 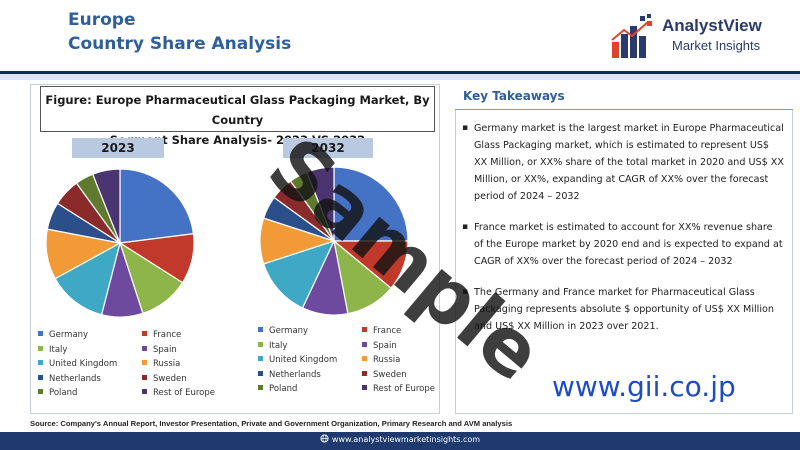 What do you see at coordinates (406, 439) in the screenshot?
I see `footer-url-text: www.analystviewmarketinsights.com` at bounding box center [406, 439].